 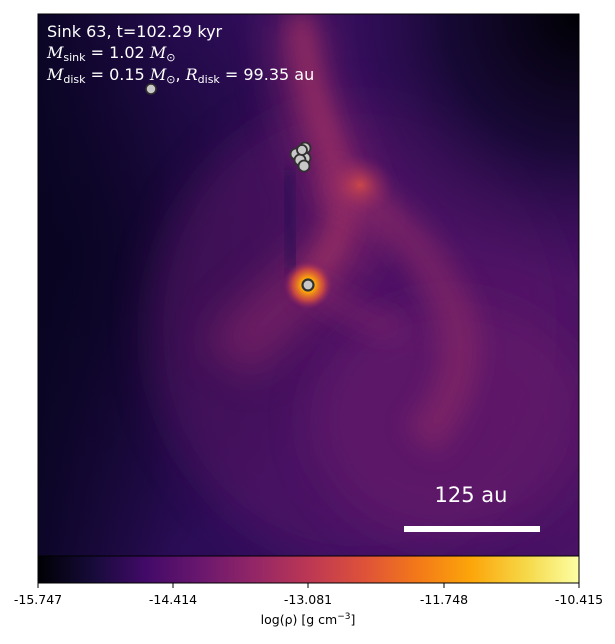 I want to click on sink-mass-value: 1.02, so click(x=127, y=52).